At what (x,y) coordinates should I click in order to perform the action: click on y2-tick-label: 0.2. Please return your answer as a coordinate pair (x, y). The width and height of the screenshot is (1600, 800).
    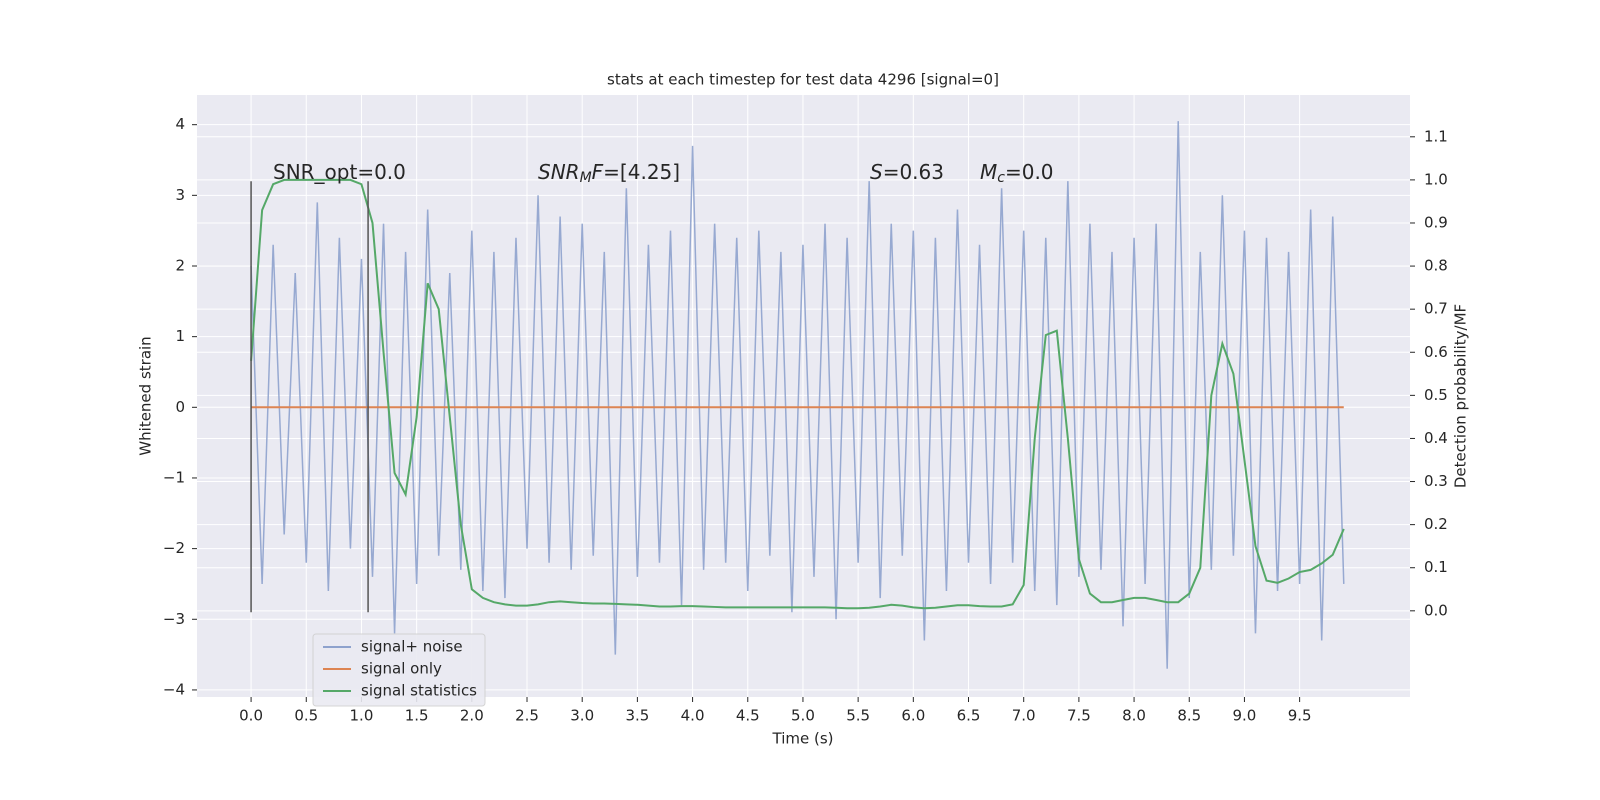
    Looking at the image, I should click on (1436, 524).